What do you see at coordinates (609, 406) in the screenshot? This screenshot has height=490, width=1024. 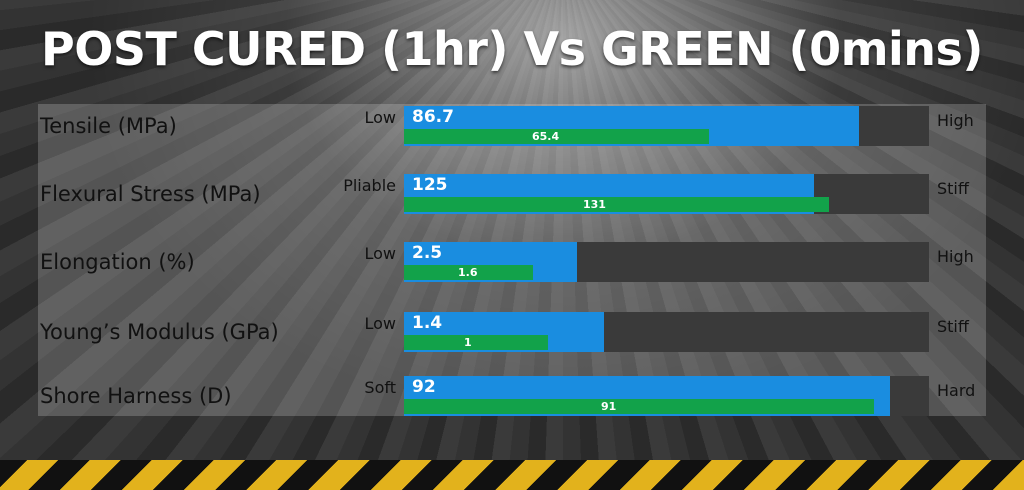 I see `green-value-label: 91` at bounding box center [609, 406].